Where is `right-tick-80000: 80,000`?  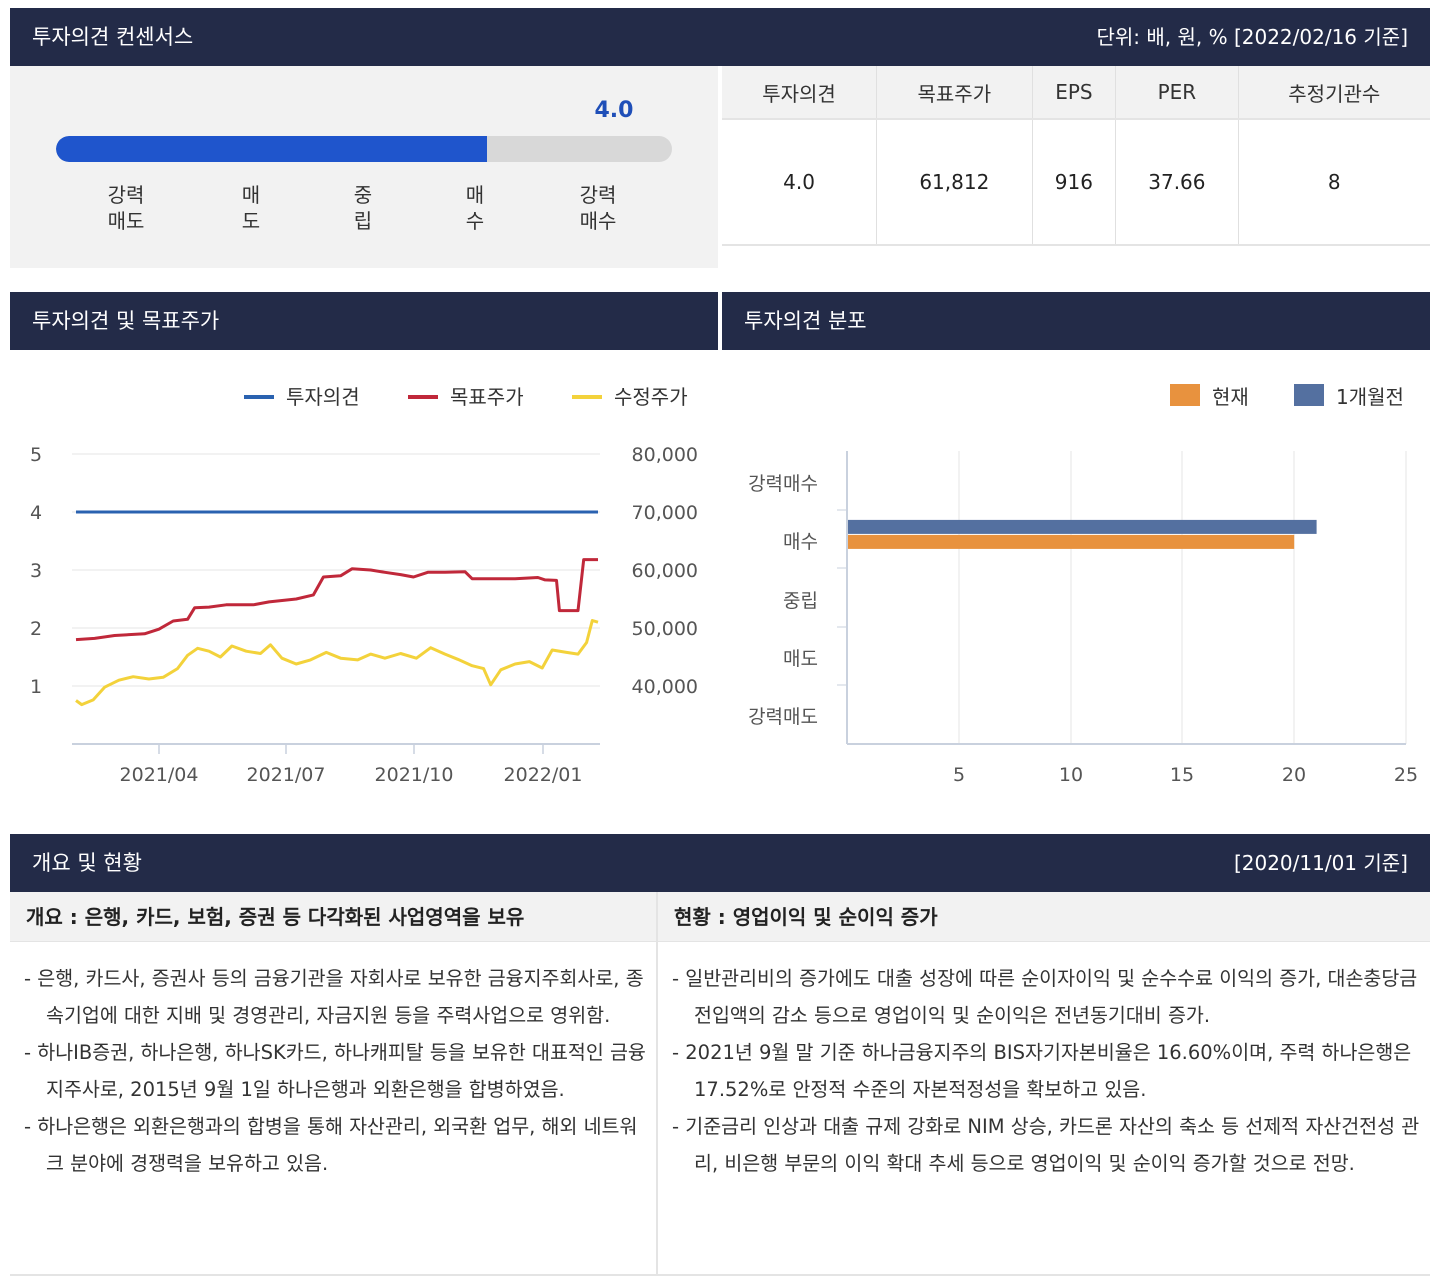
right-tick-80000: 80,000 is located at coordinates (665, 455).